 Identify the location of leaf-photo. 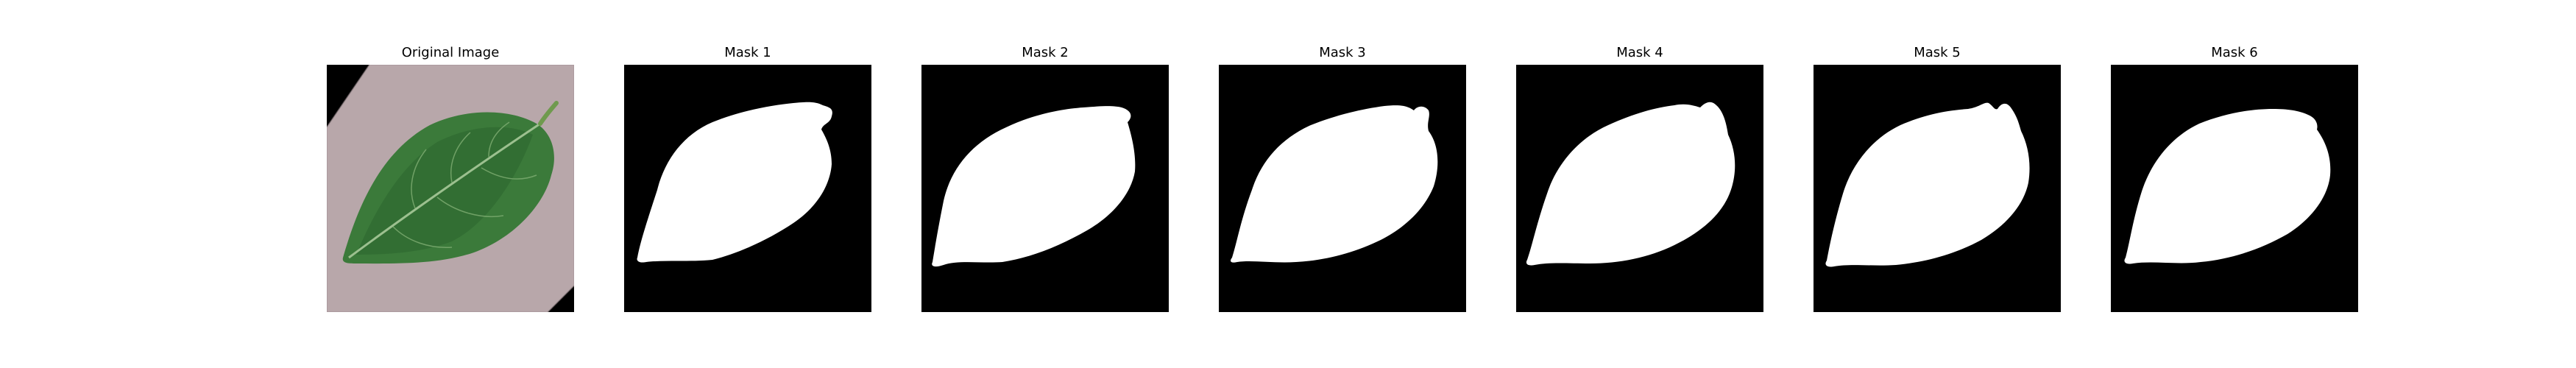
(450, 188).